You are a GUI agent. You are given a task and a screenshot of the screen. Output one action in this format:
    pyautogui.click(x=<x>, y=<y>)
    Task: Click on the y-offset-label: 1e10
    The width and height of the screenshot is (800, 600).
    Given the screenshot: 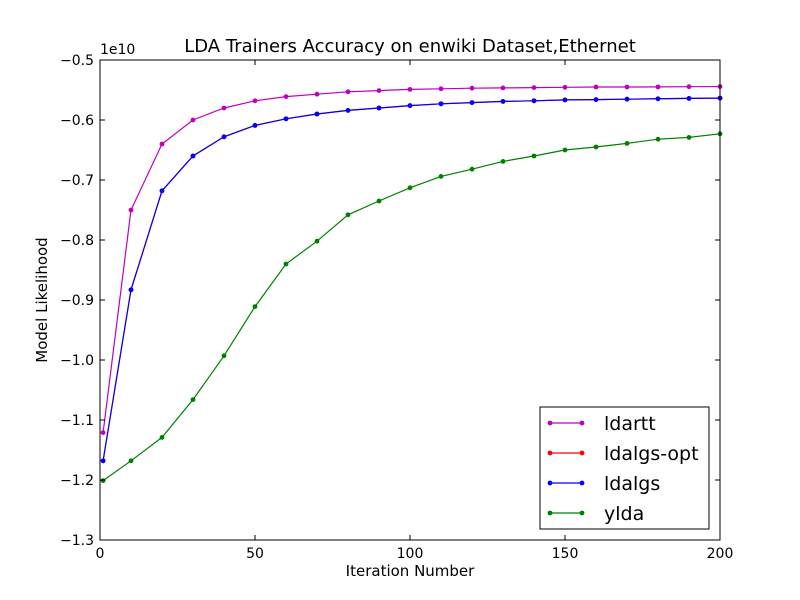 What is the action you would take?
    pyautogui.click(x=117, y=50)
    